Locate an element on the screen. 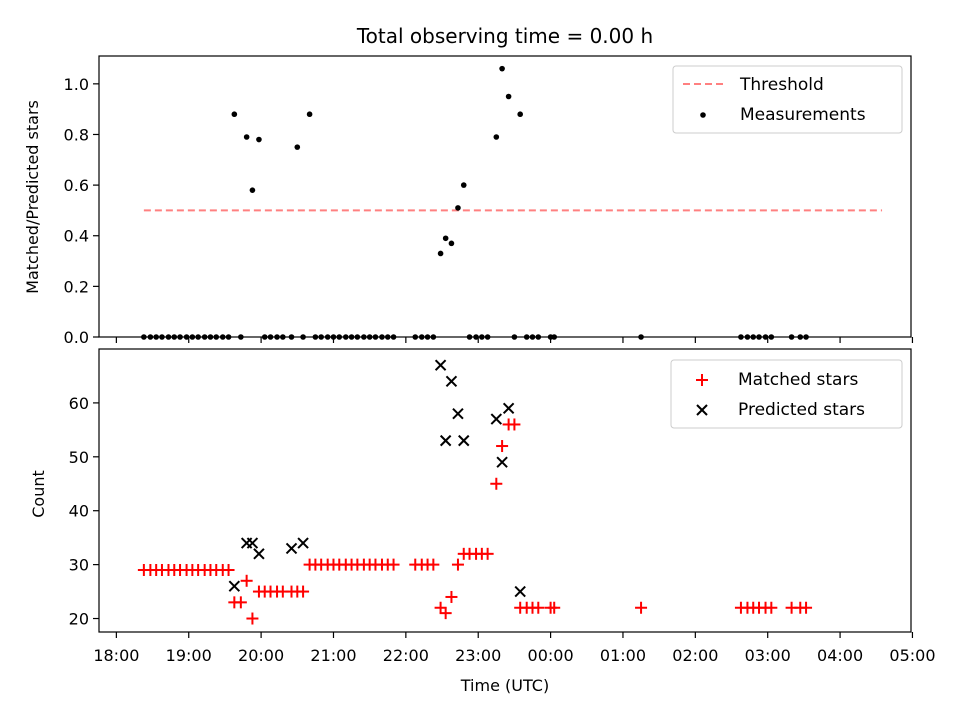 This screenshot has width=960, height=720. count-y-tick-label: 40 is located at coordinates (79, 511).